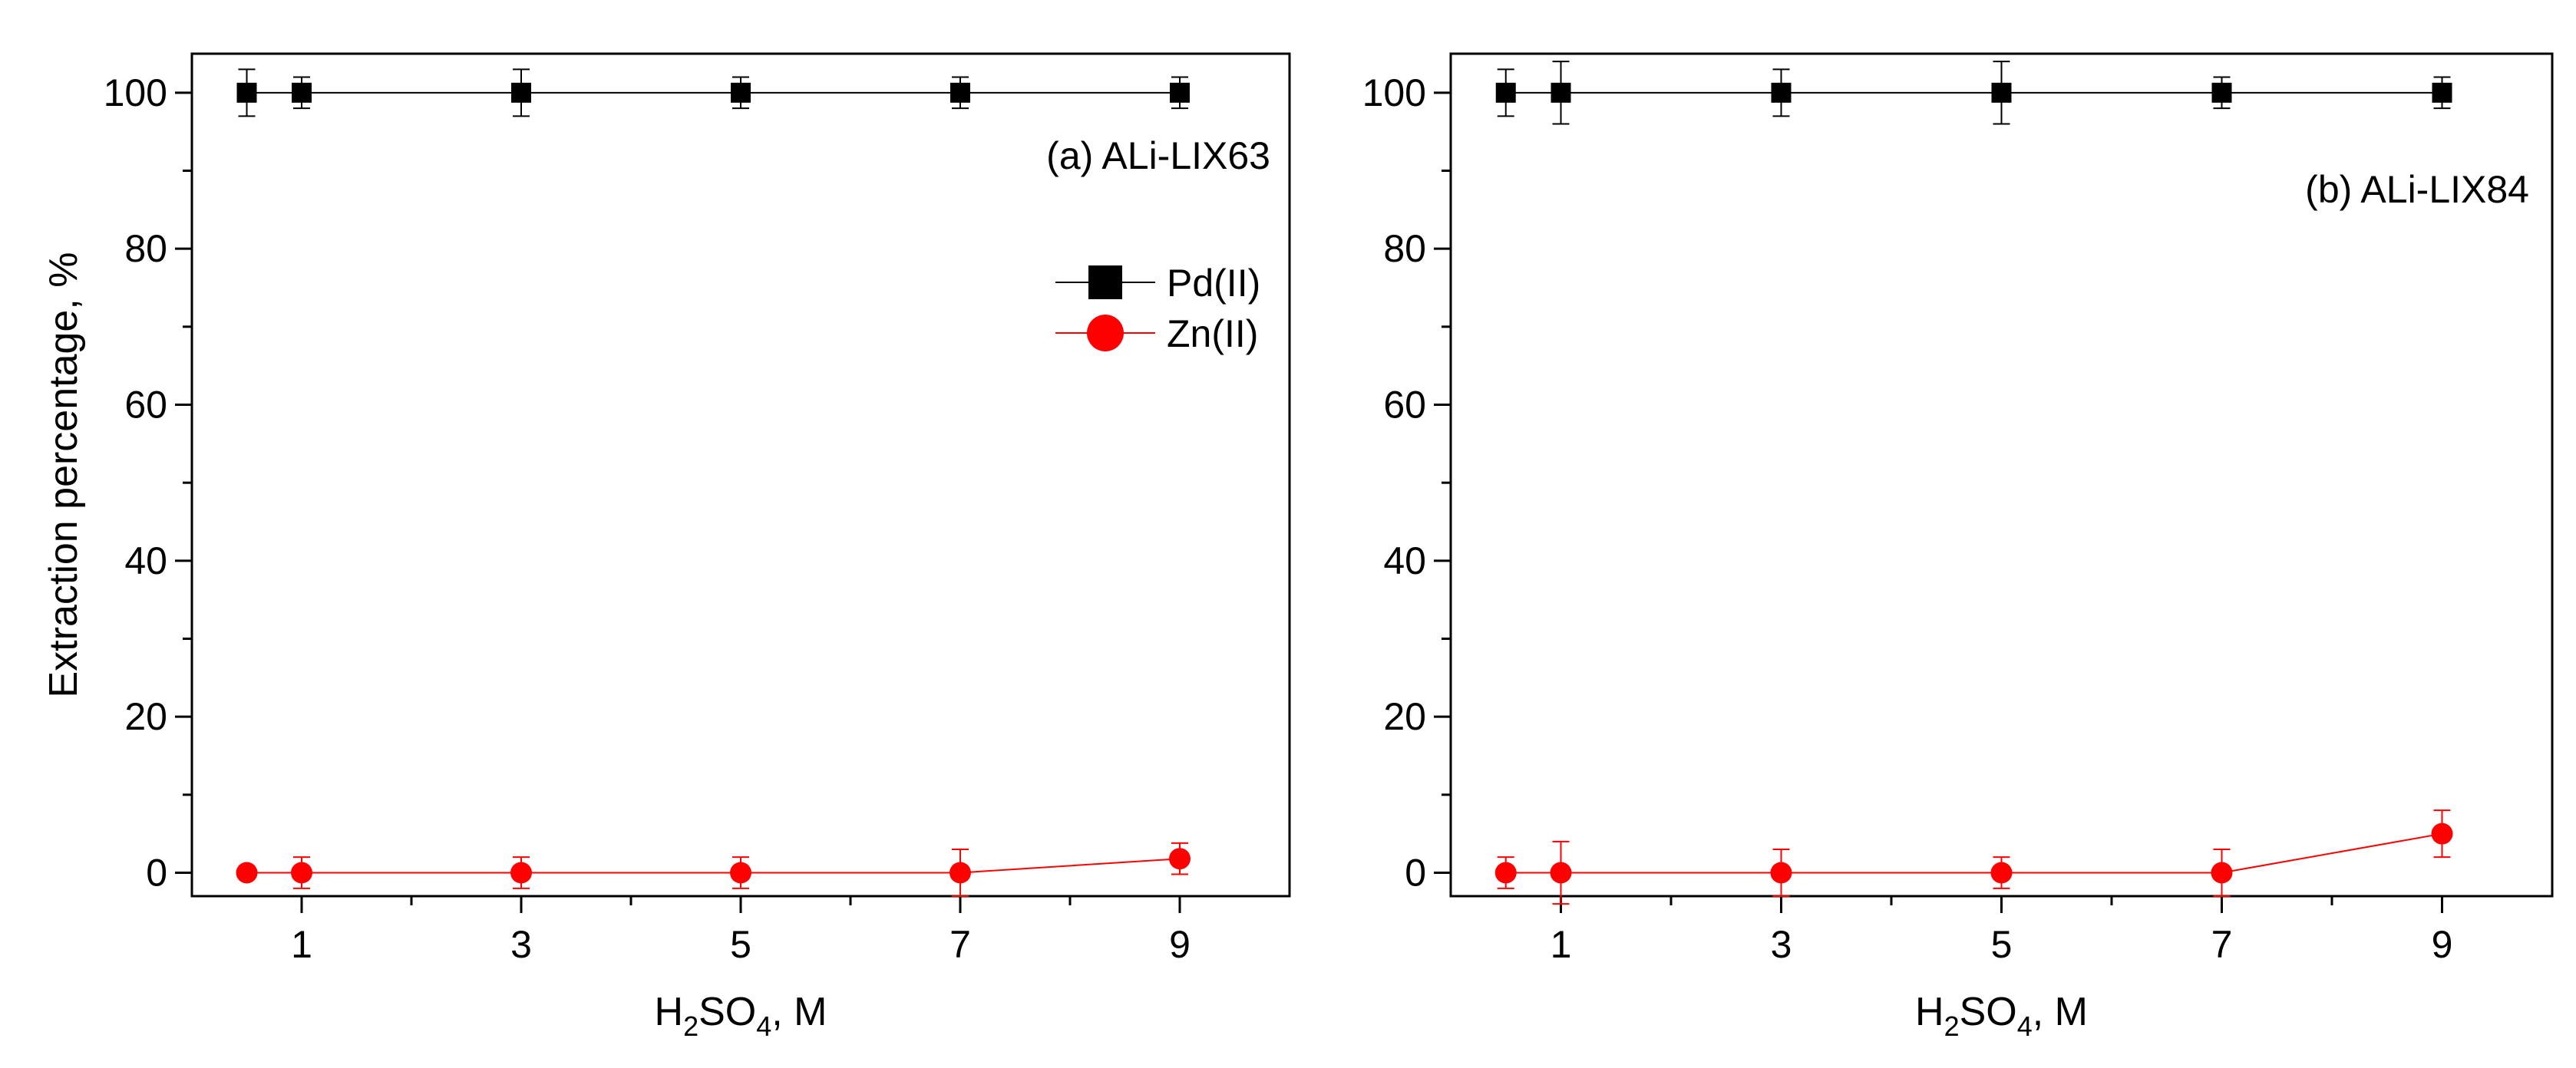  What do you see at coordinates (1213, 284) in the screenshot?
I see `legend-label: Pd(II)` at bounding box center [1213, 284].